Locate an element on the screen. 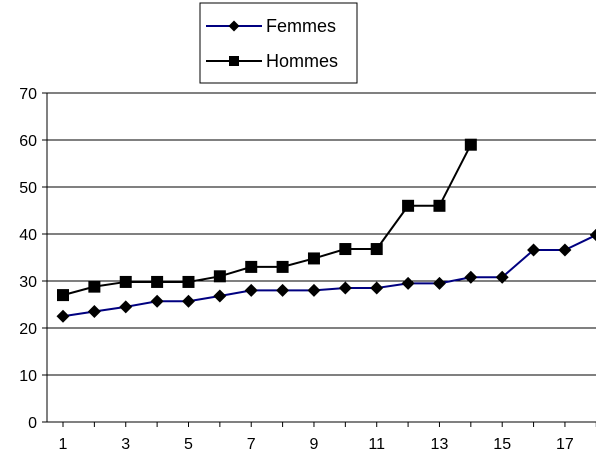 This screenshot has width=596, height=457. y-tick-label-20: 20 is located at coordinates (28, 329).